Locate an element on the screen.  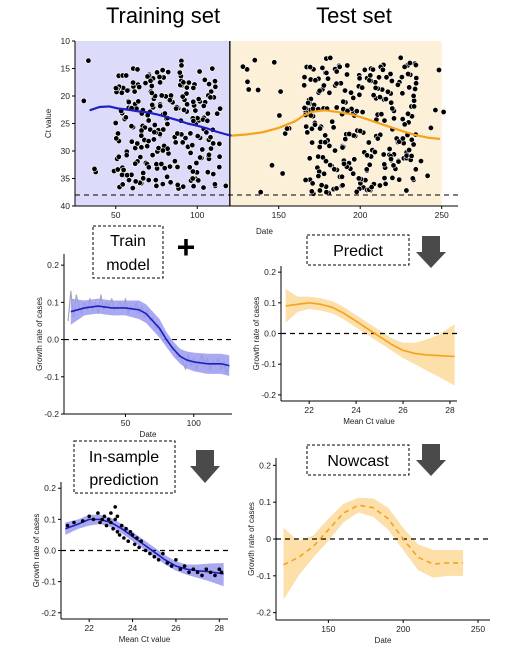
predict-confidence-band is located at coordinates (370, 337).